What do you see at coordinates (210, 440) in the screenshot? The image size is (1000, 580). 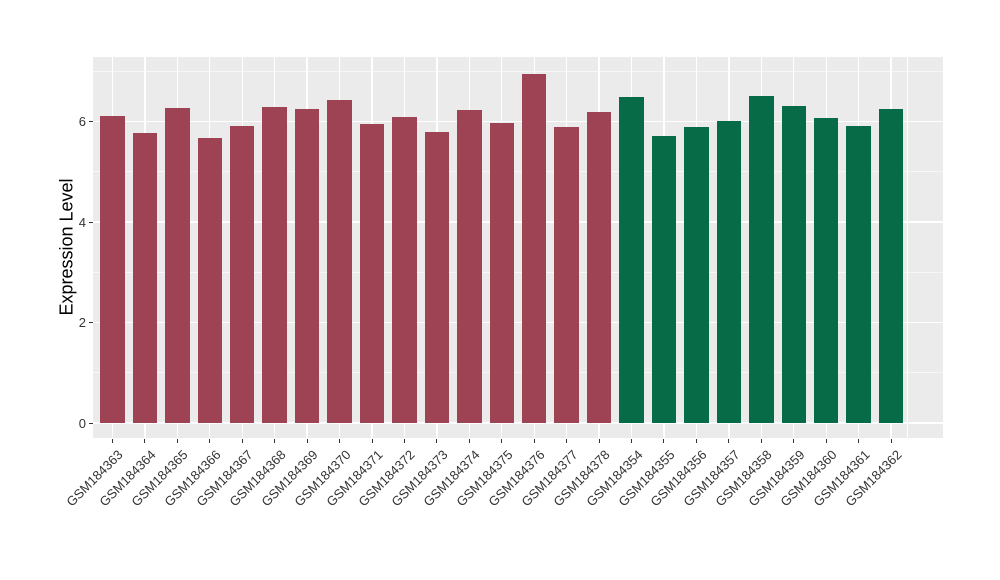 I see `x-tick-mark-GSM184366` at bounding box center [210, 440].